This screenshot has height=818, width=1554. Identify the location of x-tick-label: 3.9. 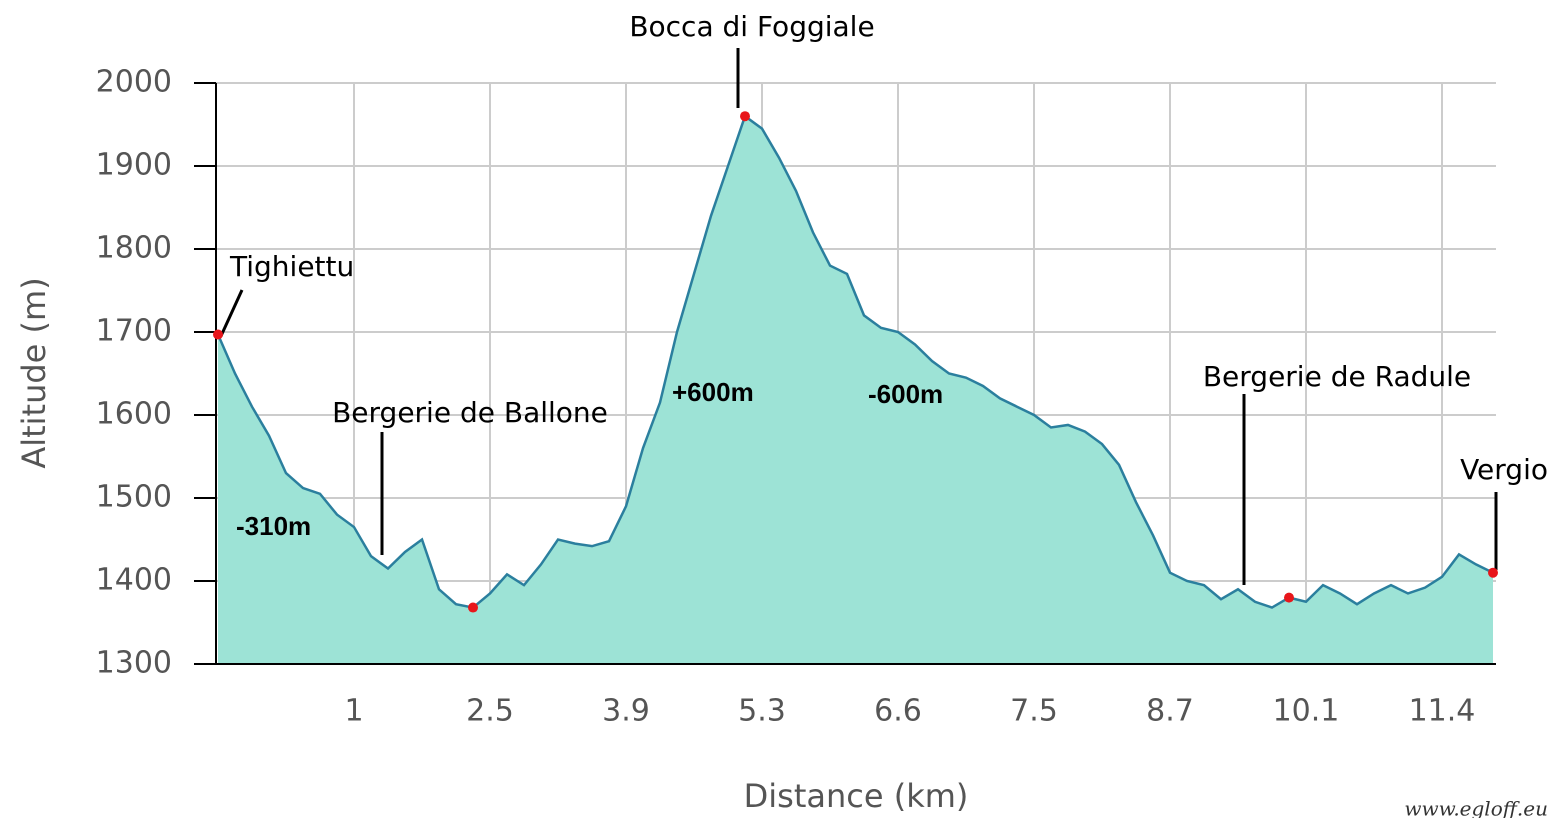
(626, 711).